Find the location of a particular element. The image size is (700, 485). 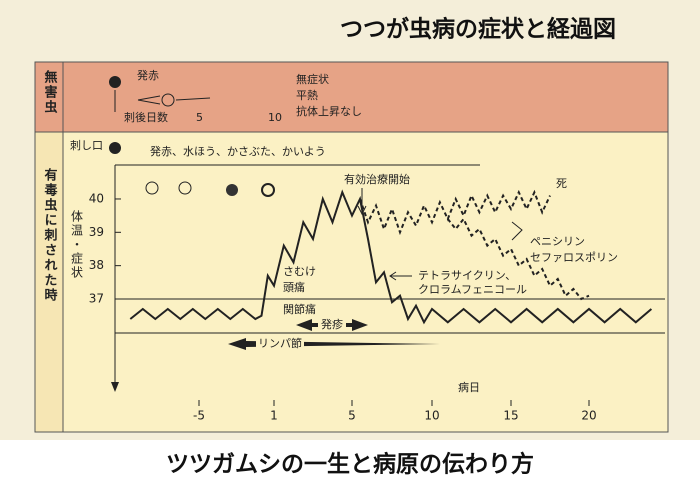

annotation: リンパ節 is located at coordinates (280, 343).